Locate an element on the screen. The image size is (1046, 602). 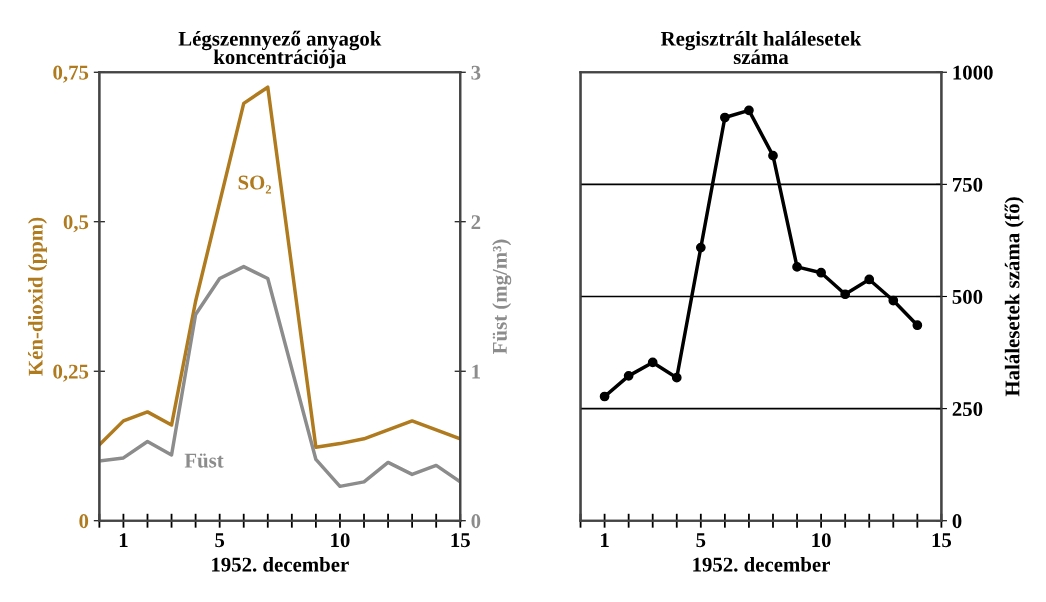
y2-tick-label: 1000 is located at coordinates (973, 72).